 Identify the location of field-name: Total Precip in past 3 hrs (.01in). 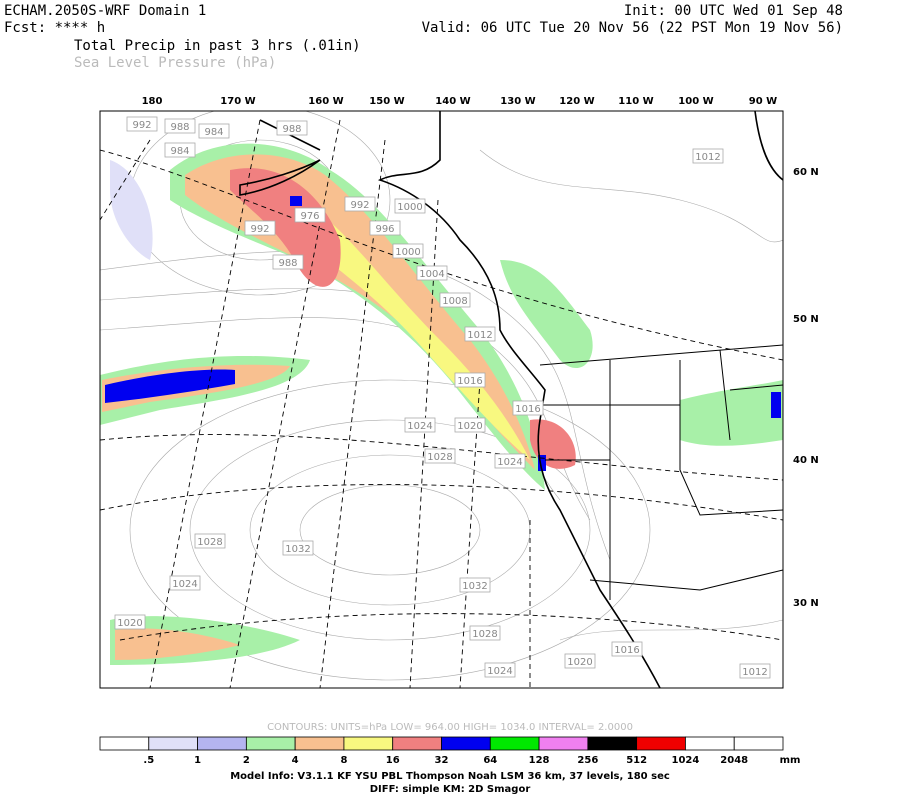
(217, 46).